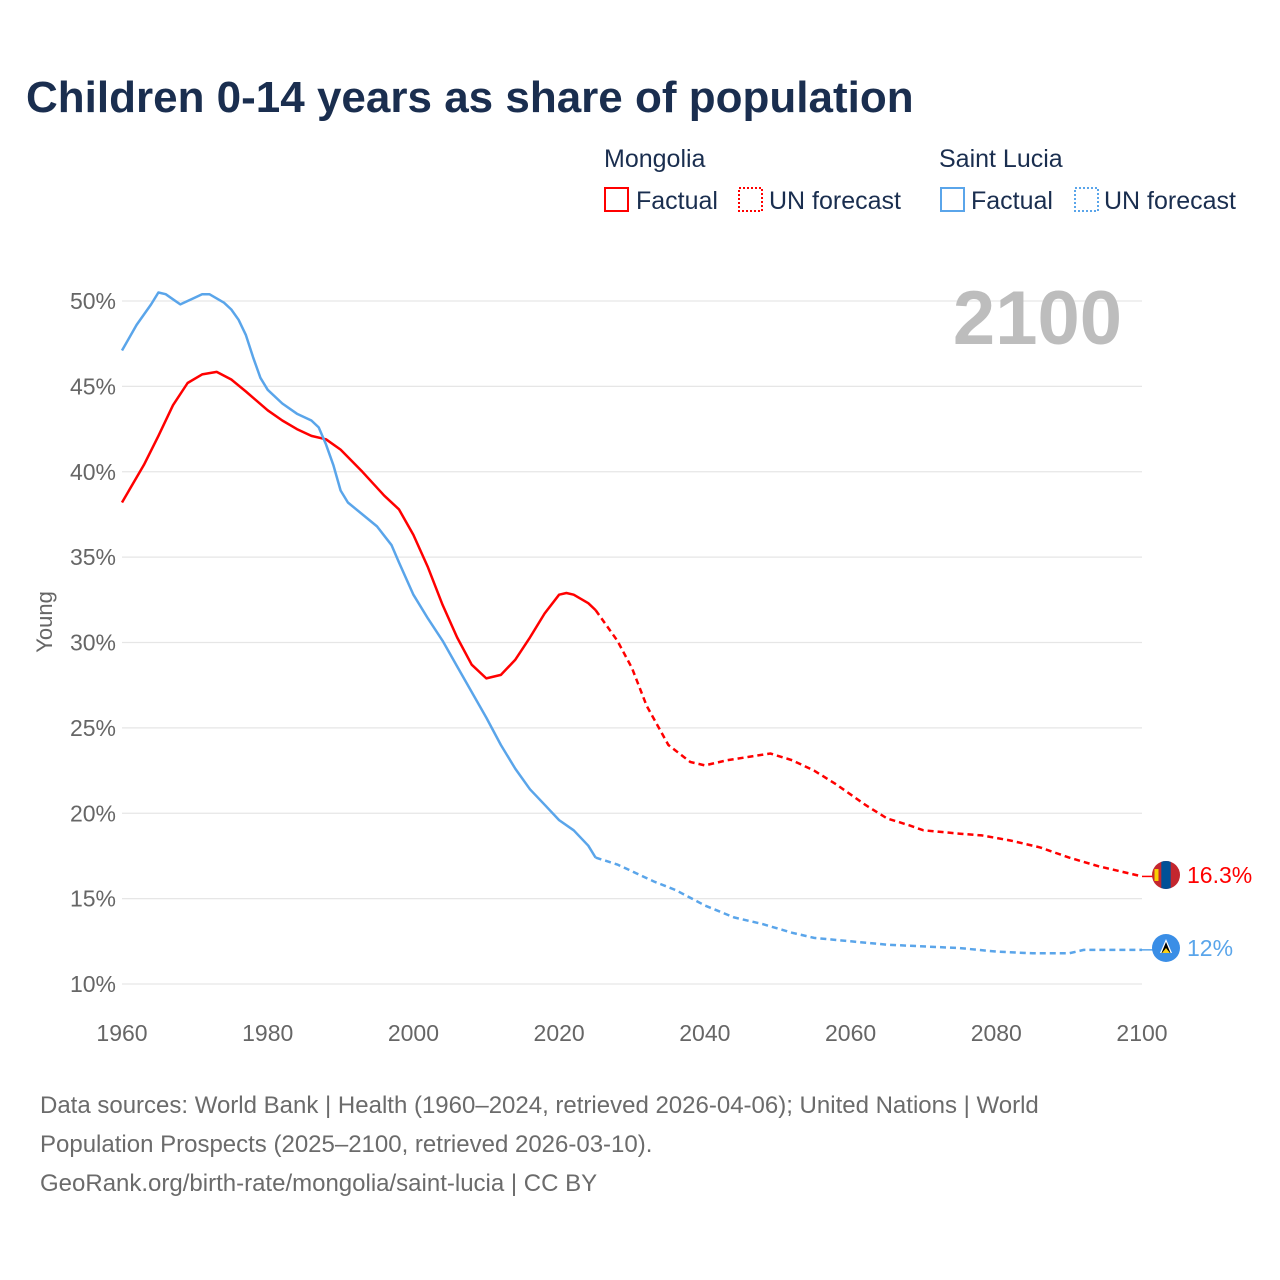  I want to click on legend-group-mongolia: Mongolia, so click(655, 159).